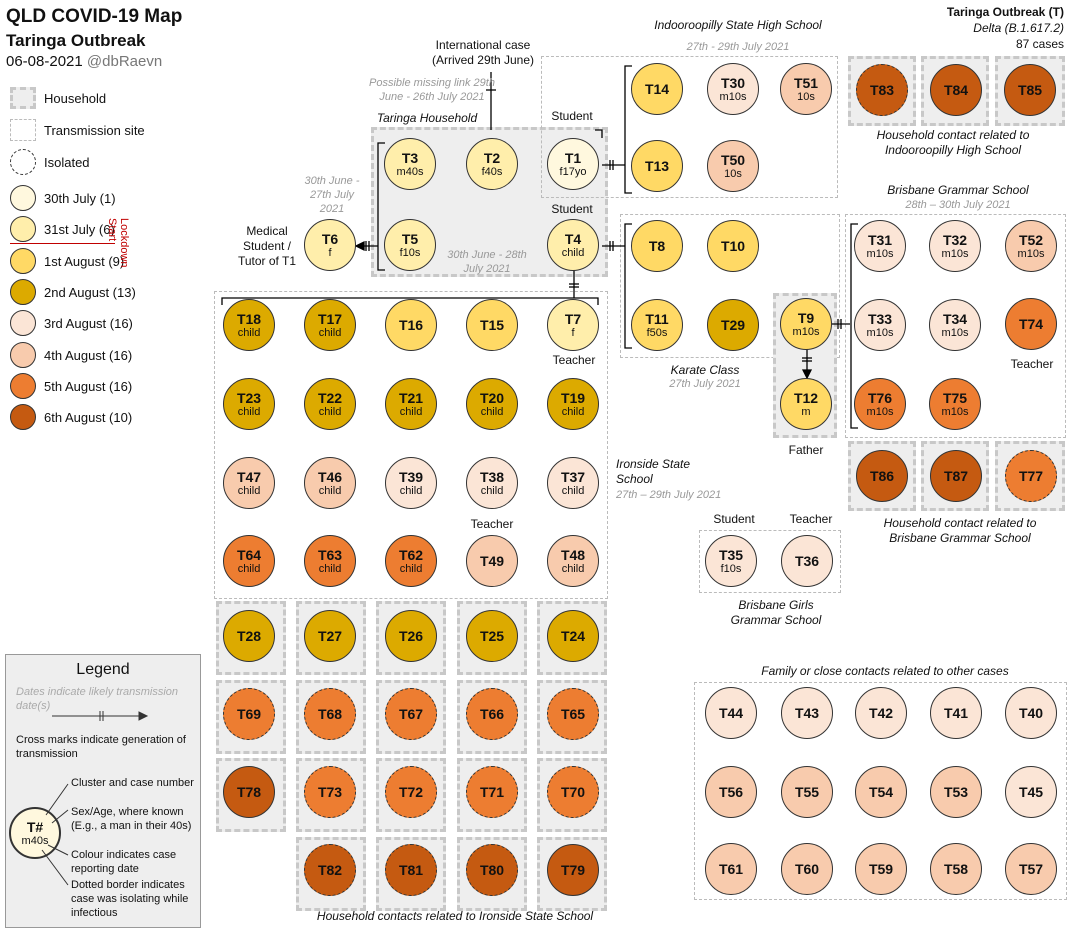 The height and width of the screenshot is (935, 1074). Describe the element at coordinates (669, 495) in the screenshot. I see `ironside-date-label: 27th – 29th July 2021` at that location.